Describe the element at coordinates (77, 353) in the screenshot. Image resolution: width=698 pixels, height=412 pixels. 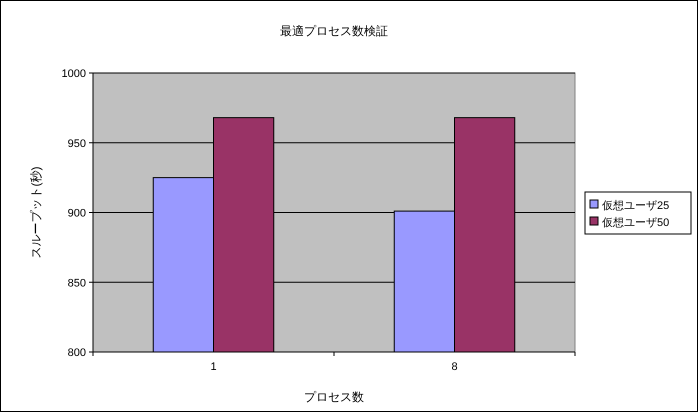
I see `y-tick-label: 800` at that location.